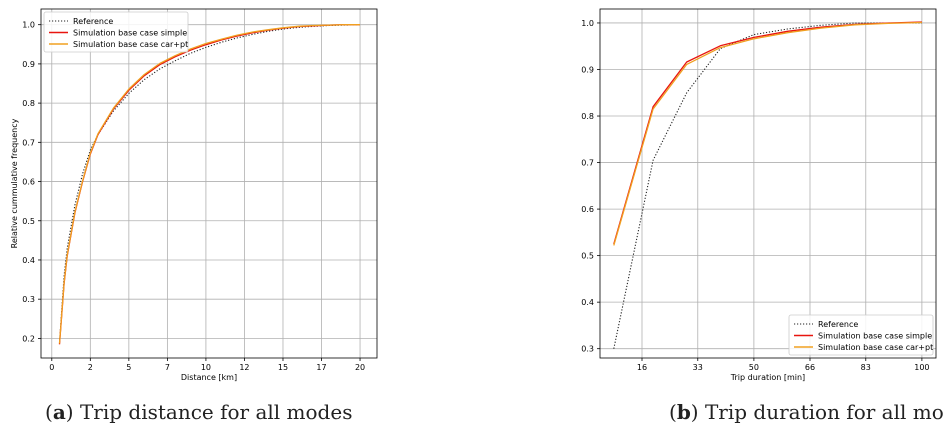 This screenshot has height=435, width=943. Describe the element at coordinates (51, 367) in the screenshot. I see `x-tick-label: 0` at that location.